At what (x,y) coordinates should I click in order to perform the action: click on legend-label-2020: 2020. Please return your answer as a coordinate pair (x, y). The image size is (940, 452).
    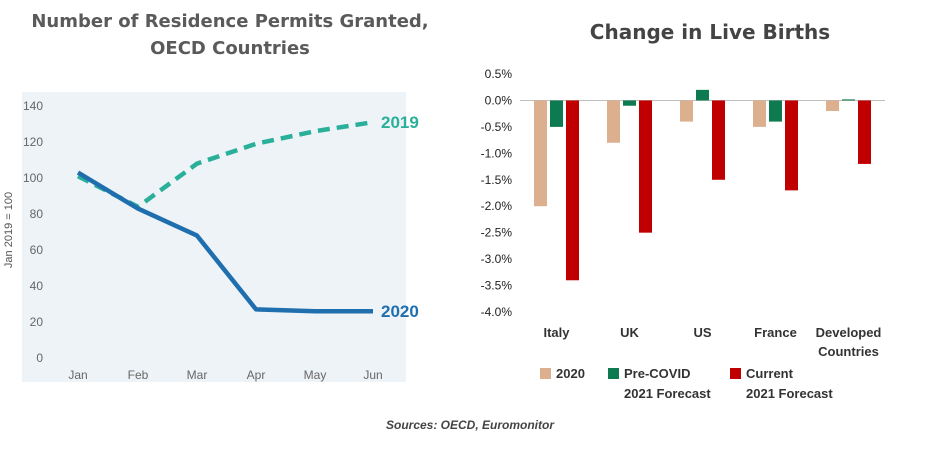
    Looking at the image, I should click on (570, 373).